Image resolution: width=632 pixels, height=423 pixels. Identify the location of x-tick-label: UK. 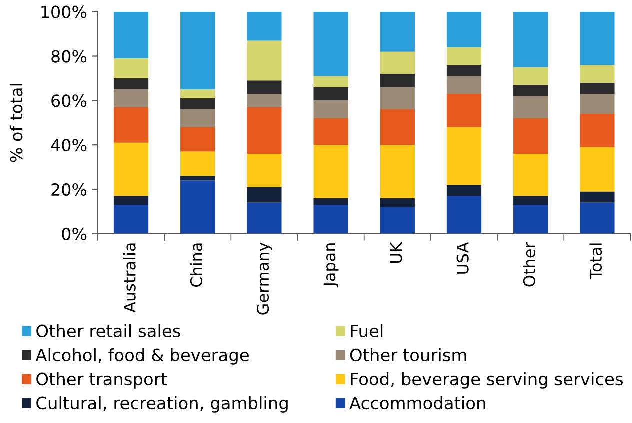
(396, 253).